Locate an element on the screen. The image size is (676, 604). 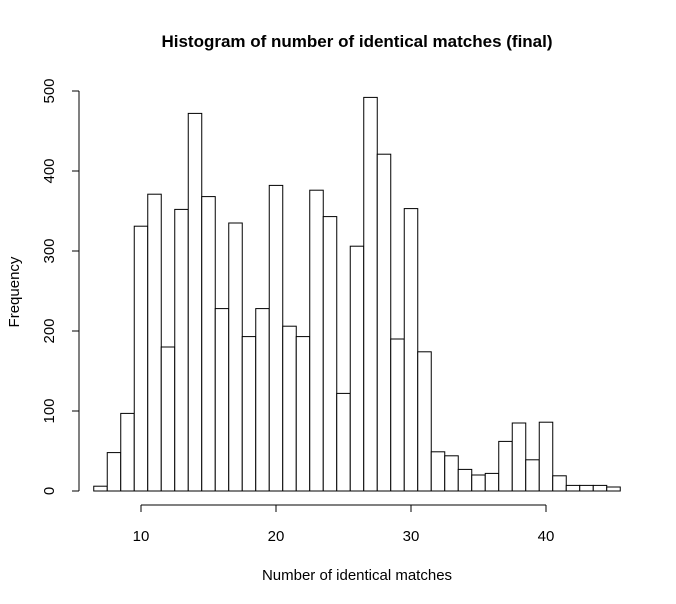
x-tick-label: 10 is located at coordinates (141, 536).